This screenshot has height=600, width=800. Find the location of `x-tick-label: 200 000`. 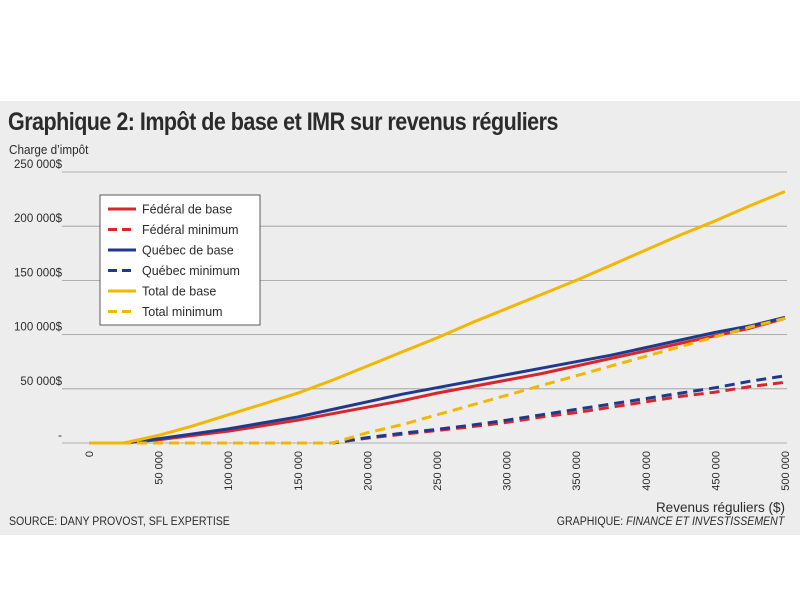

x-tick-label: 200 000 is located at coordinates (368, 471).